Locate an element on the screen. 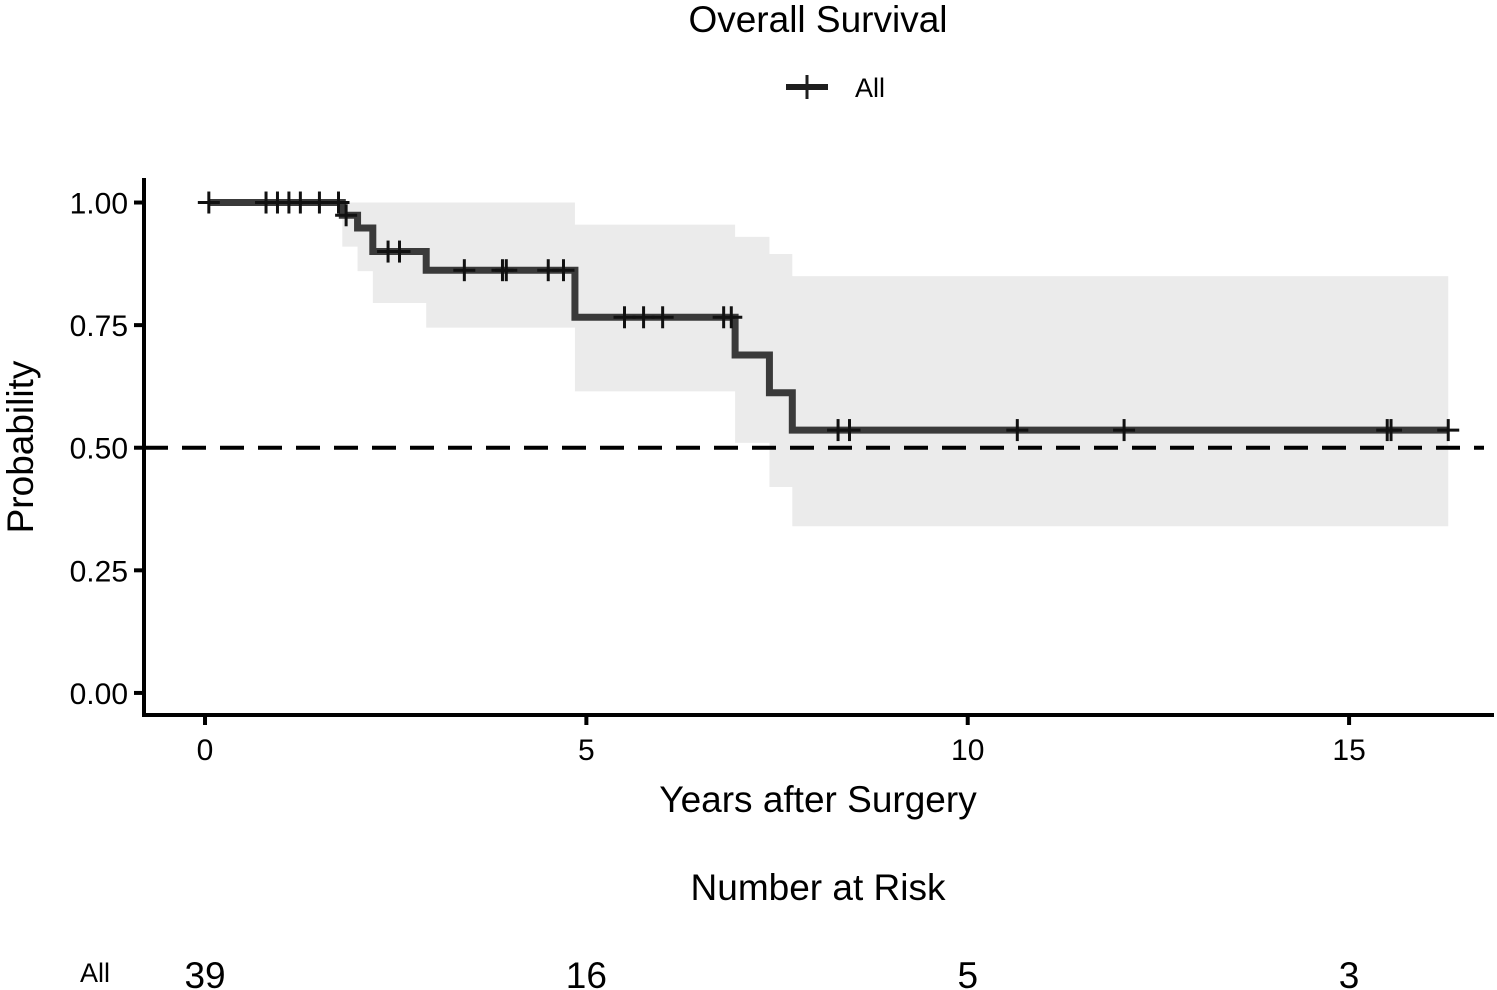  x-tick-label: 5 is located at coordinates (586, 750).